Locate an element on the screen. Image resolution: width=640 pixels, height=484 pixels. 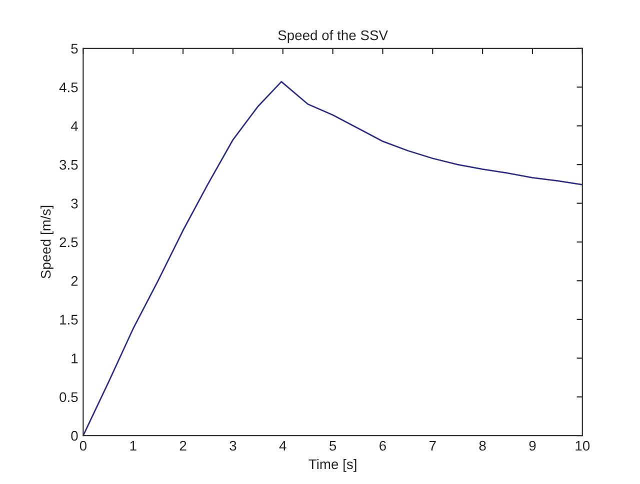
y-tick-label: 2 is located at coordinates (74, 281).